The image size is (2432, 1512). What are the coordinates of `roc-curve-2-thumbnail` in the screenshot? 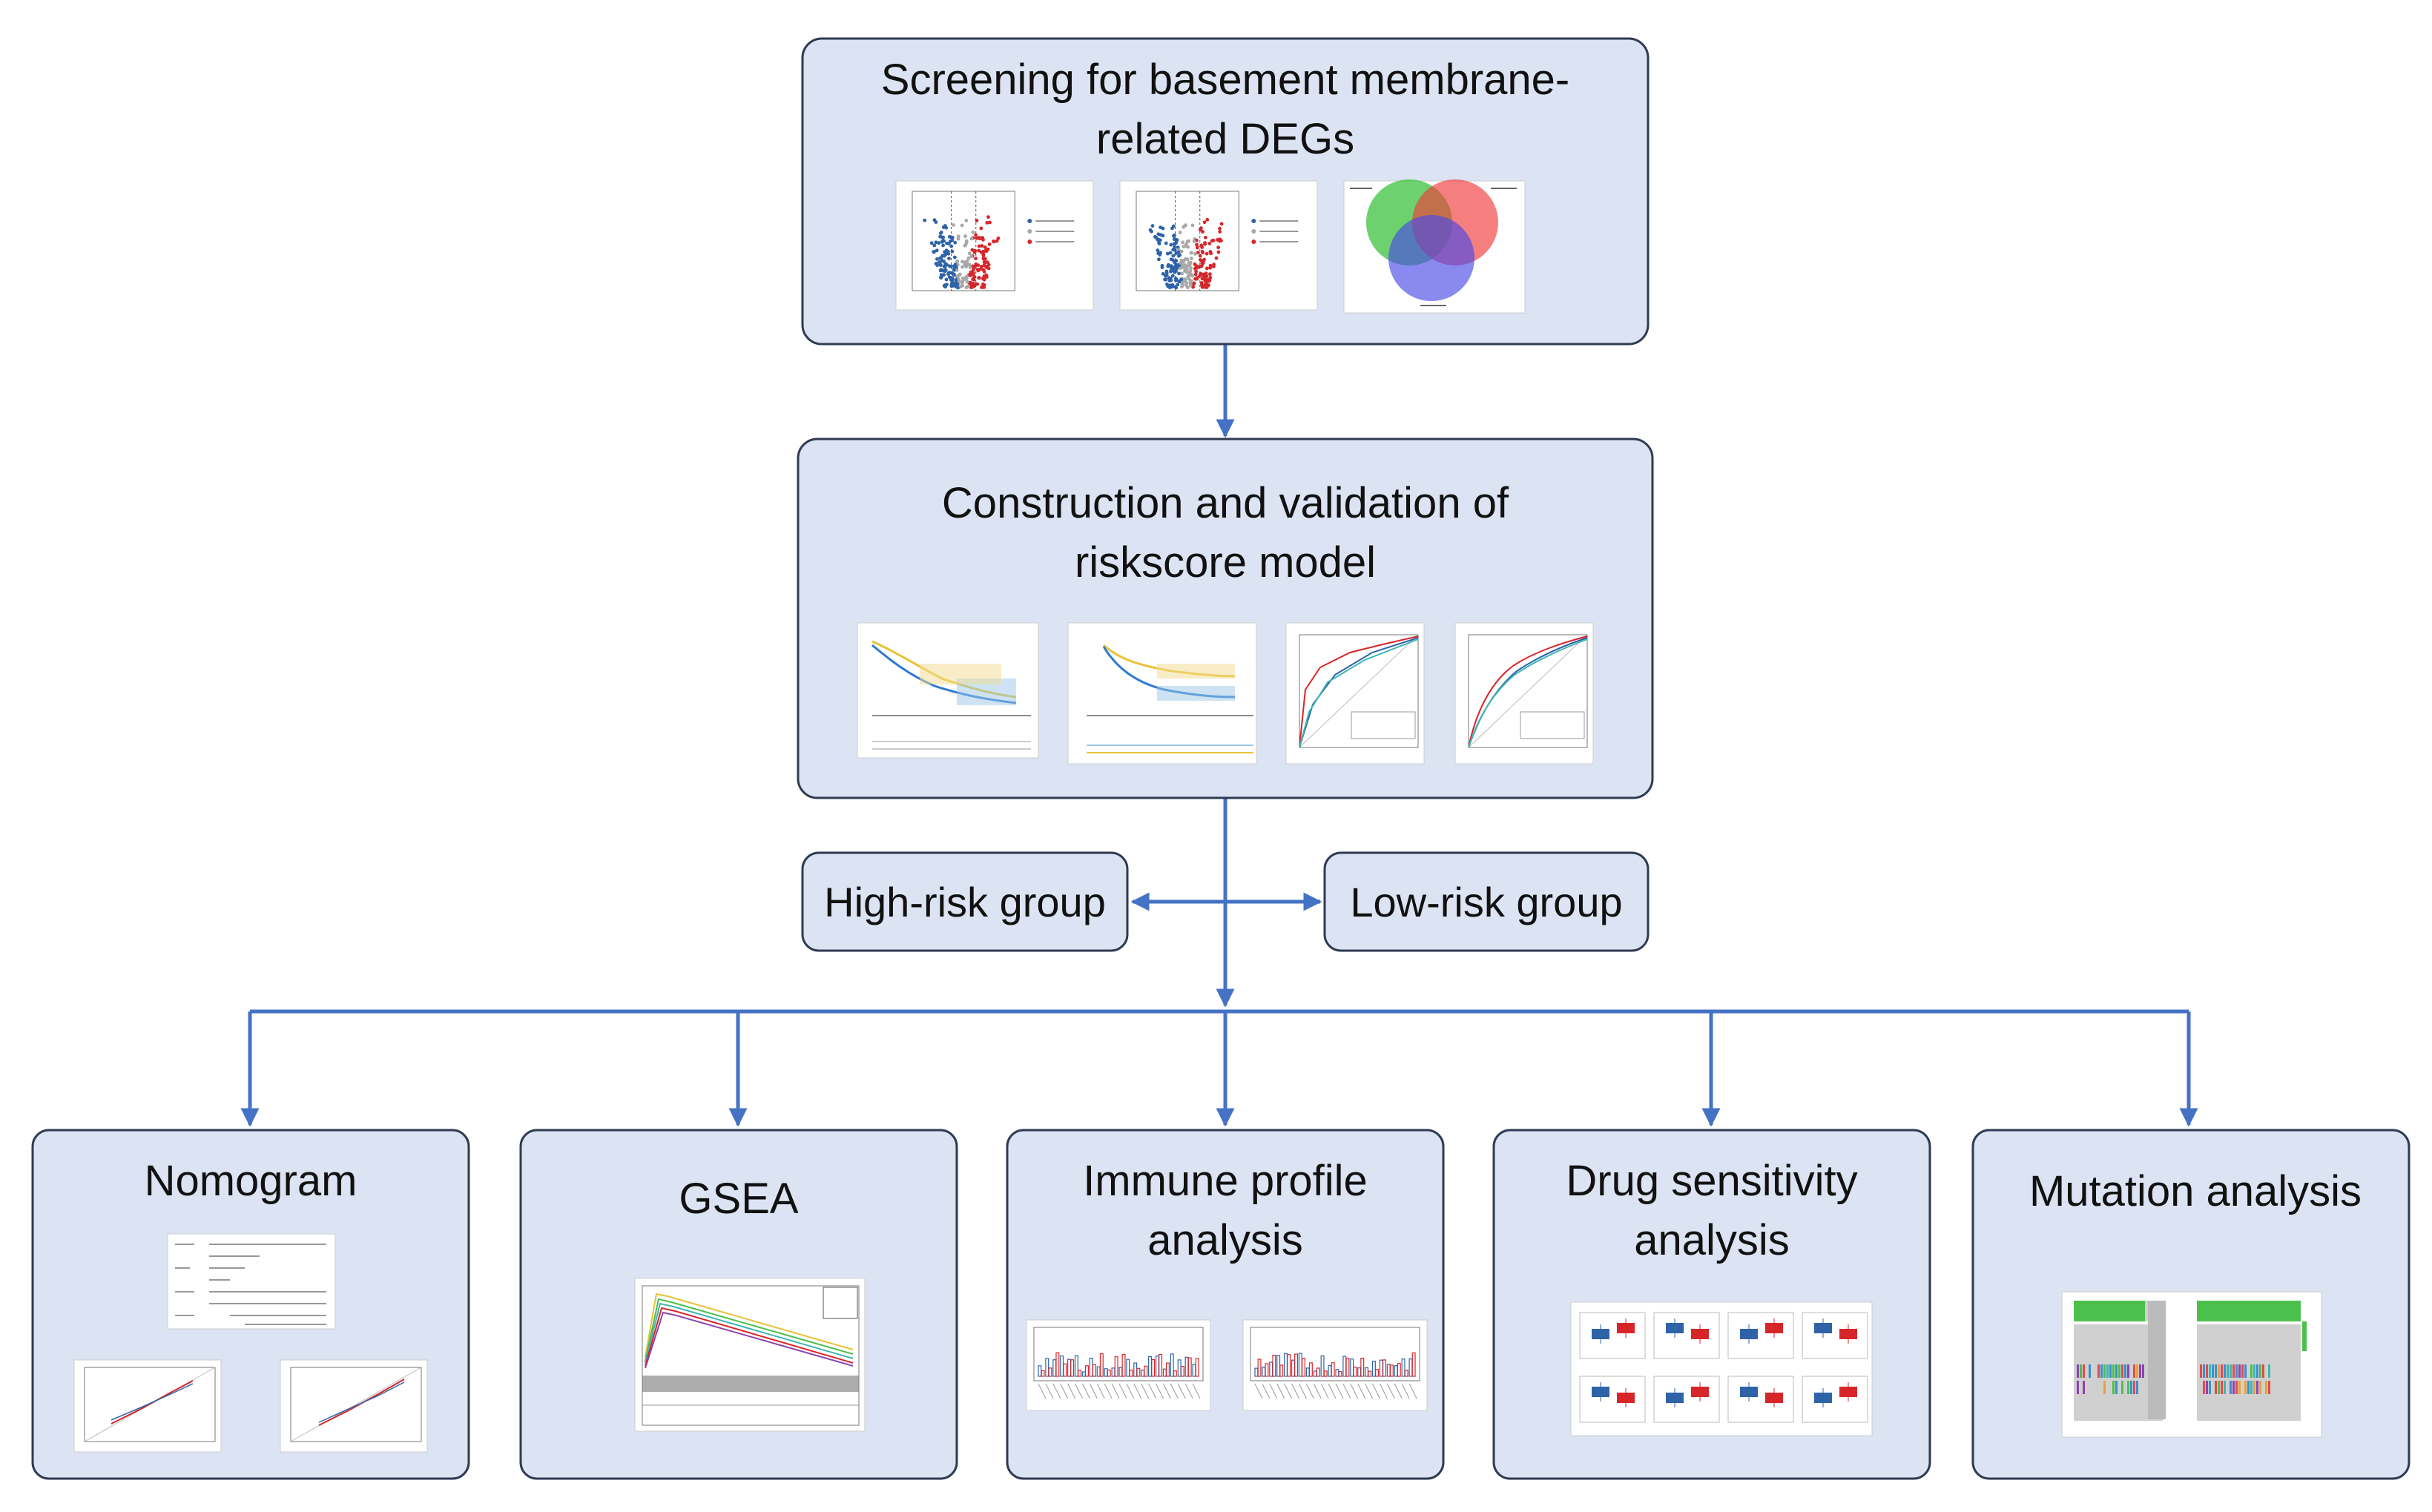 It's located at (1524, 693).